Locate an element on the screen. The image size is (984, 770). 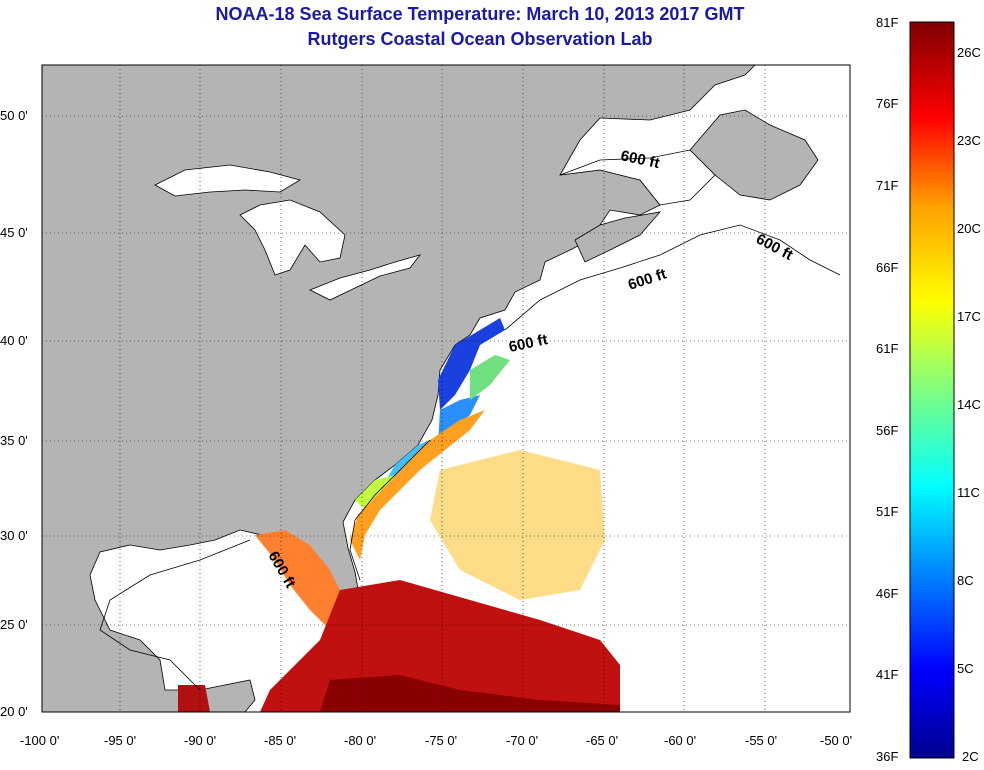
lat-label: 25 0' is located at coordinates (14, 624).